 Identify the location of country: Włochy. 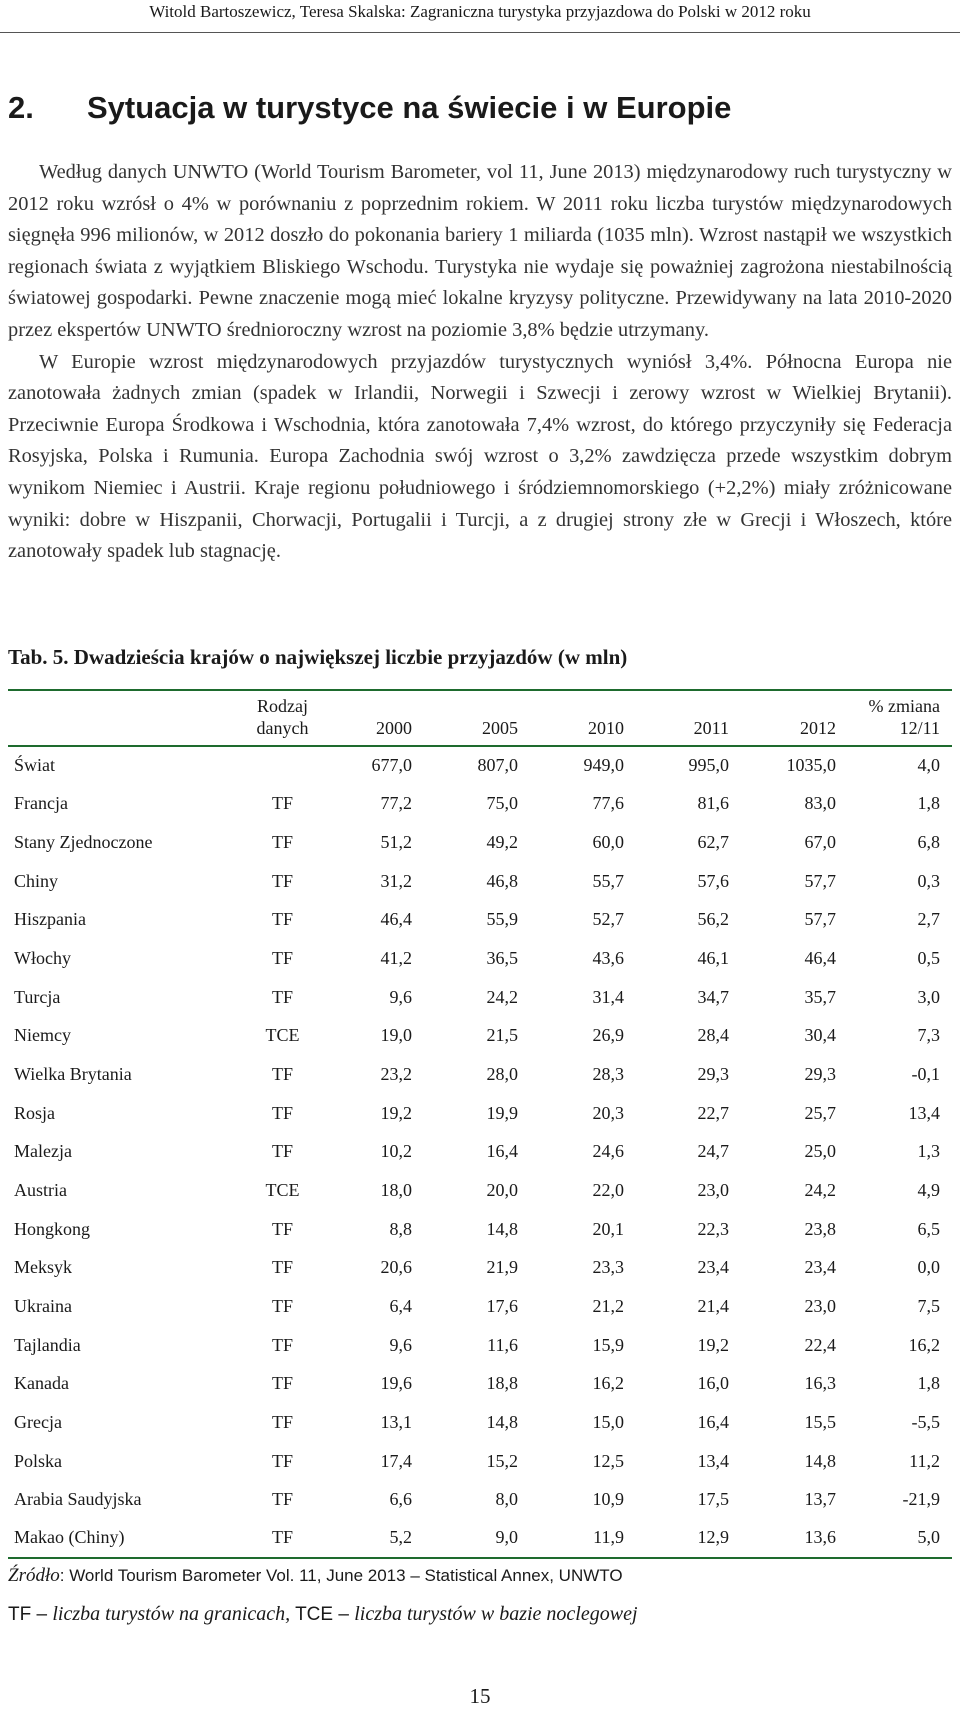
(42, 958).